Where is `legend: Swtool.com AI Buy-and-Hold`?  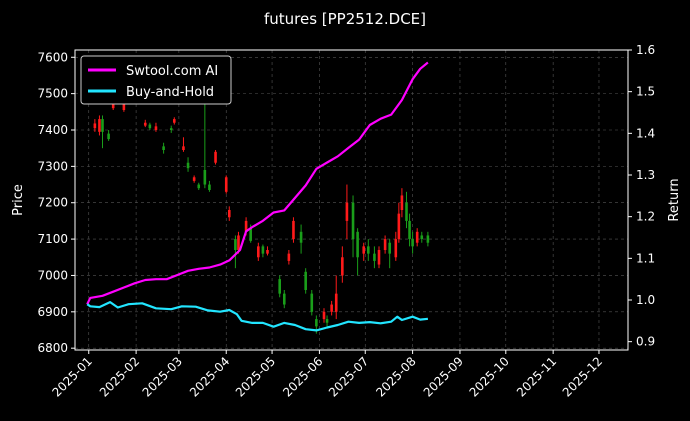
legend: Swtool.com AI Buy-and-Hold is located at coordinates (156, 80).